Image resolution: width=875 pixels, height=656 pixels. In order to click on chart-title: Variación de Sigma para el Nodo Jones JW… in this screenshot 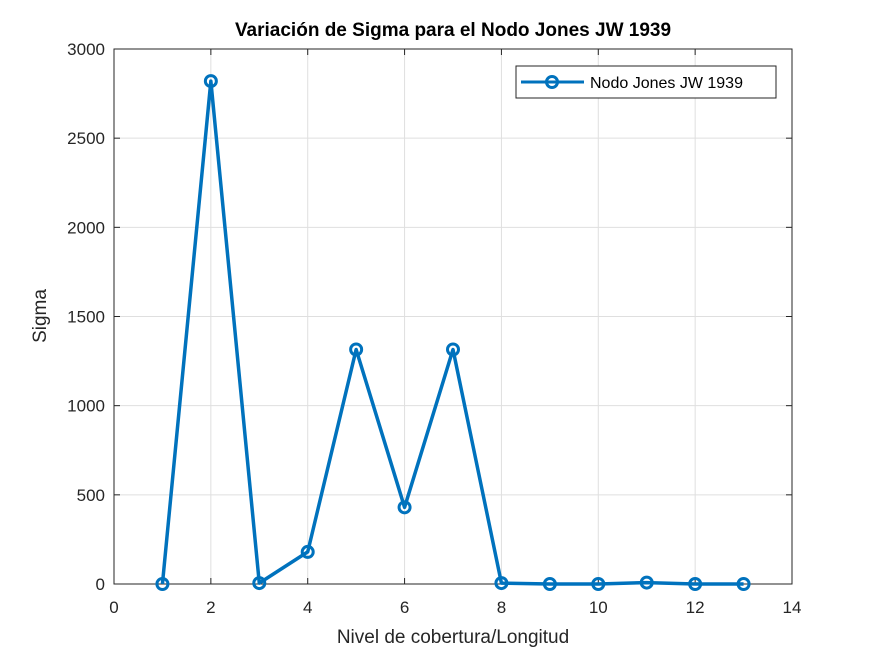, I will do `click(453, 30)`.